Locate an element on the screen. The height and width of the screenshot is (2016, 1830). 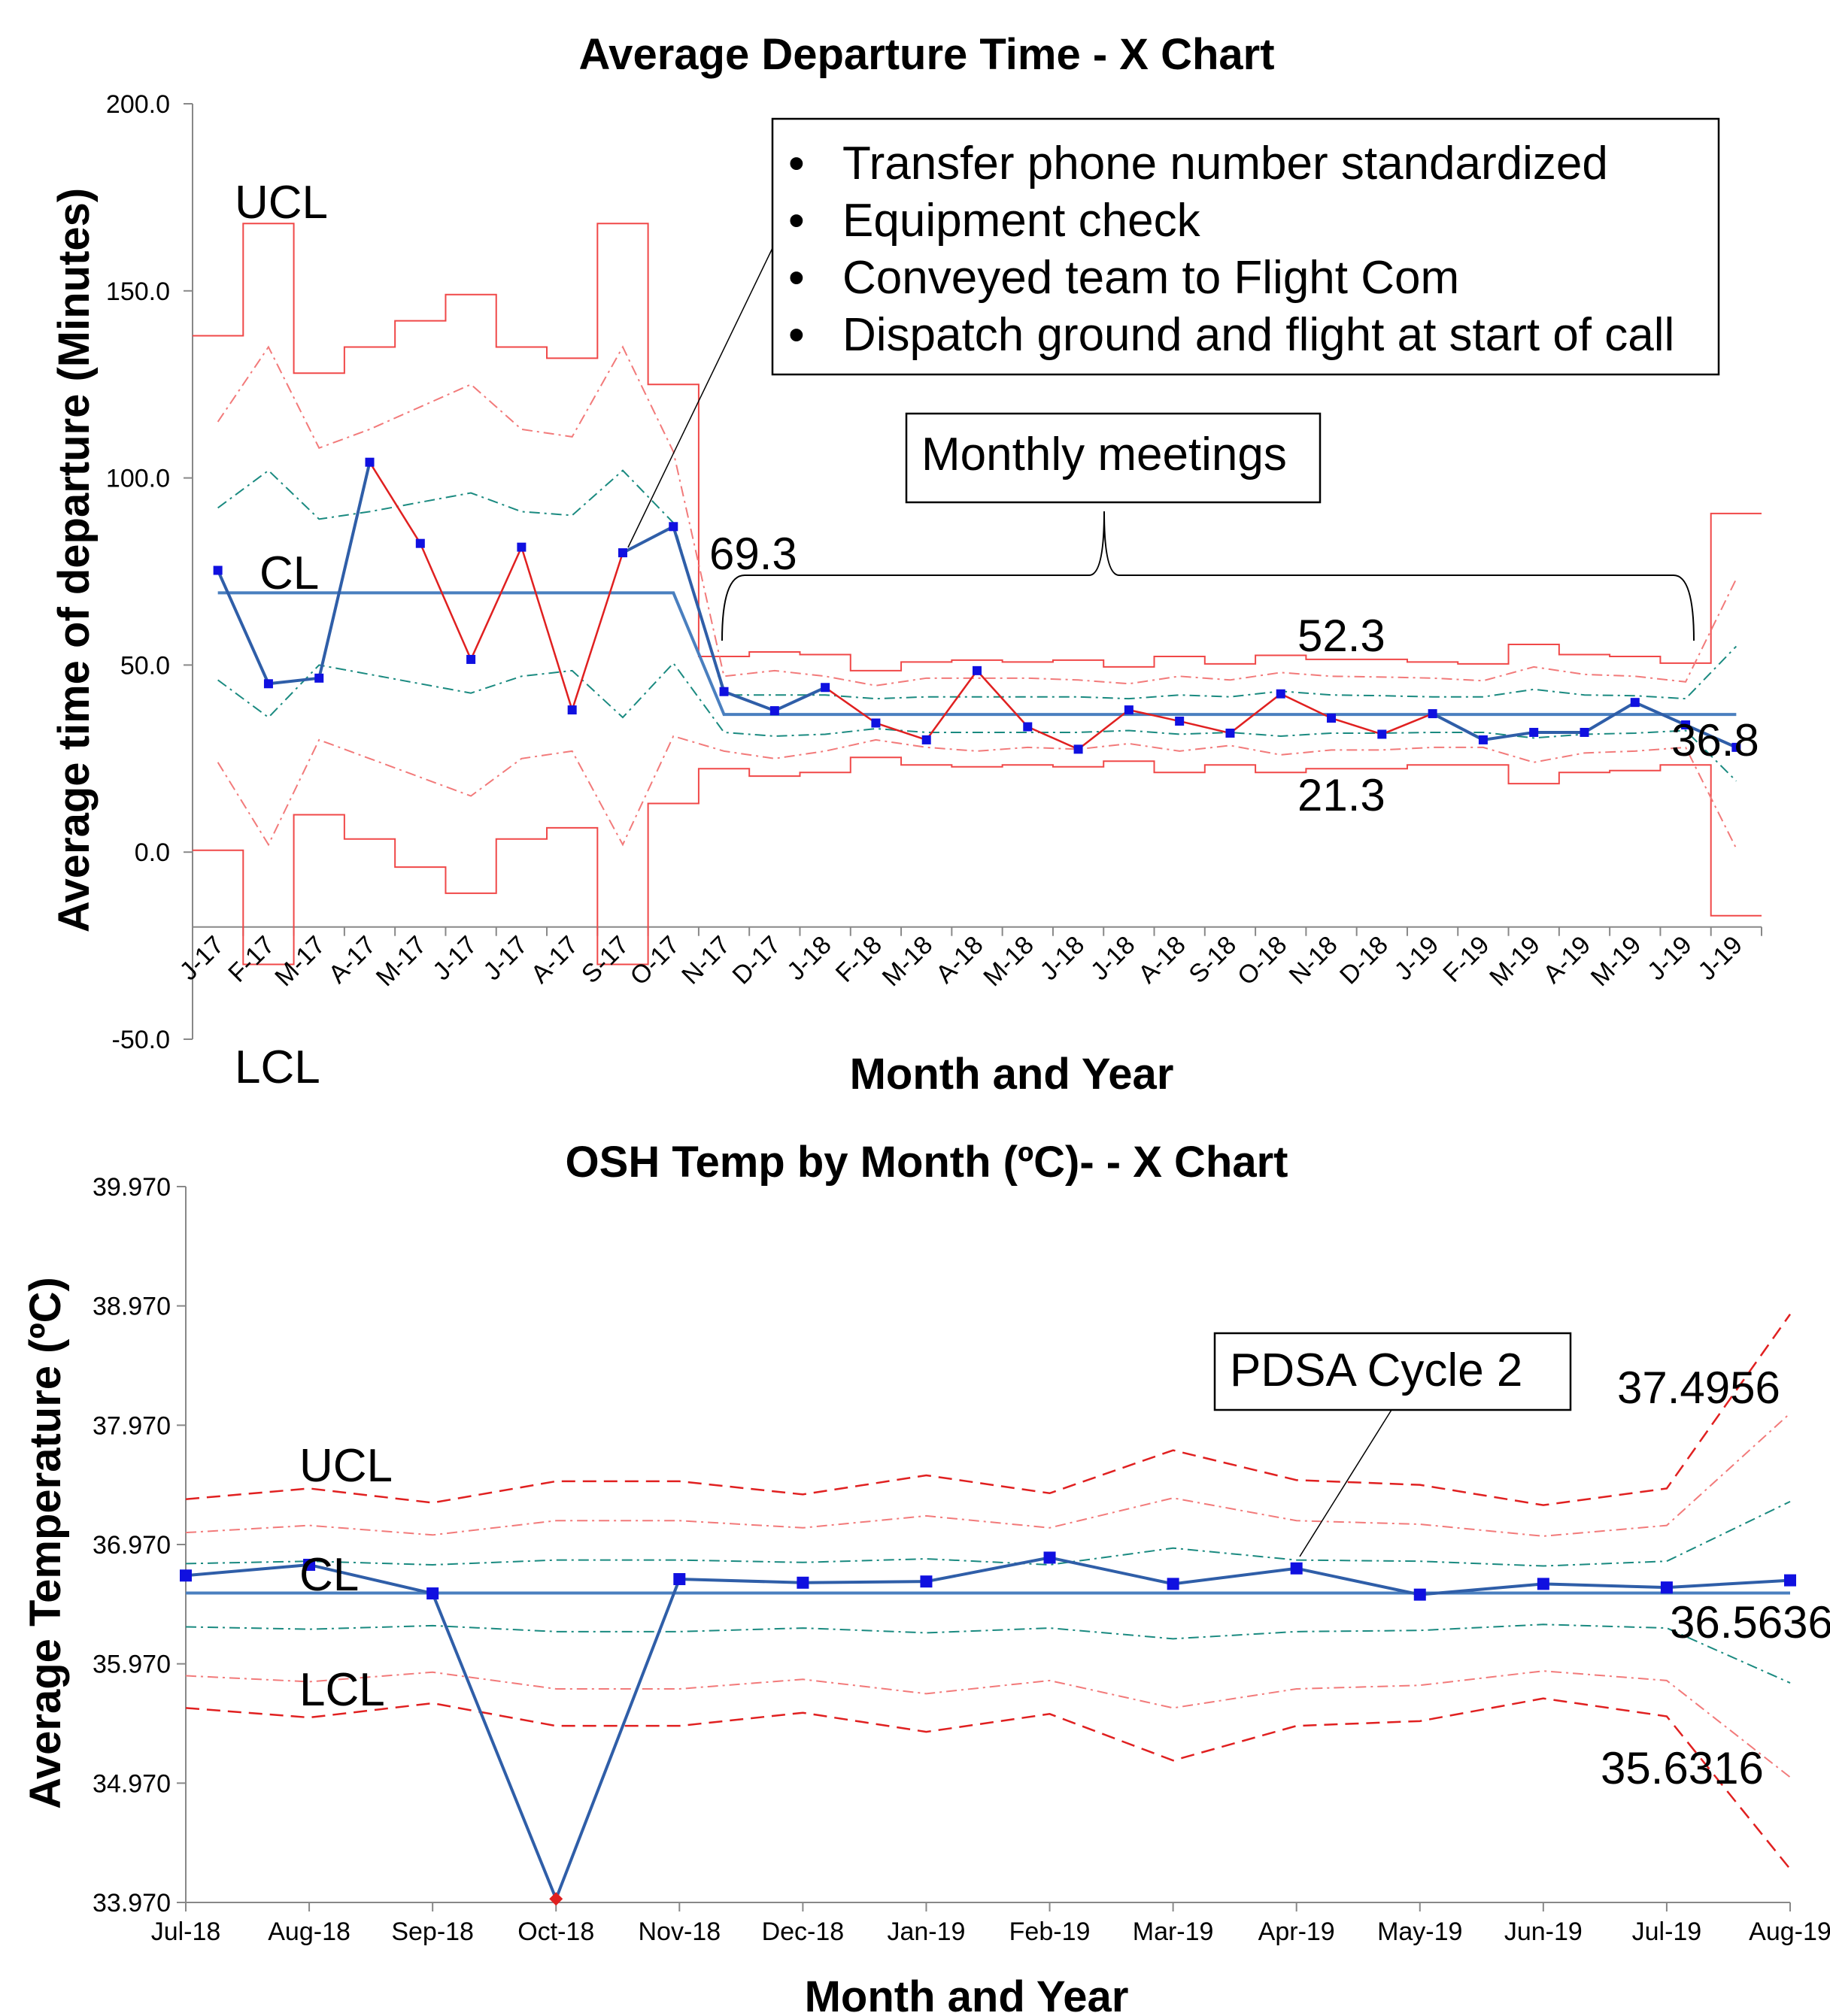
departure-callout-pointer is located at coordinates (700, 398).